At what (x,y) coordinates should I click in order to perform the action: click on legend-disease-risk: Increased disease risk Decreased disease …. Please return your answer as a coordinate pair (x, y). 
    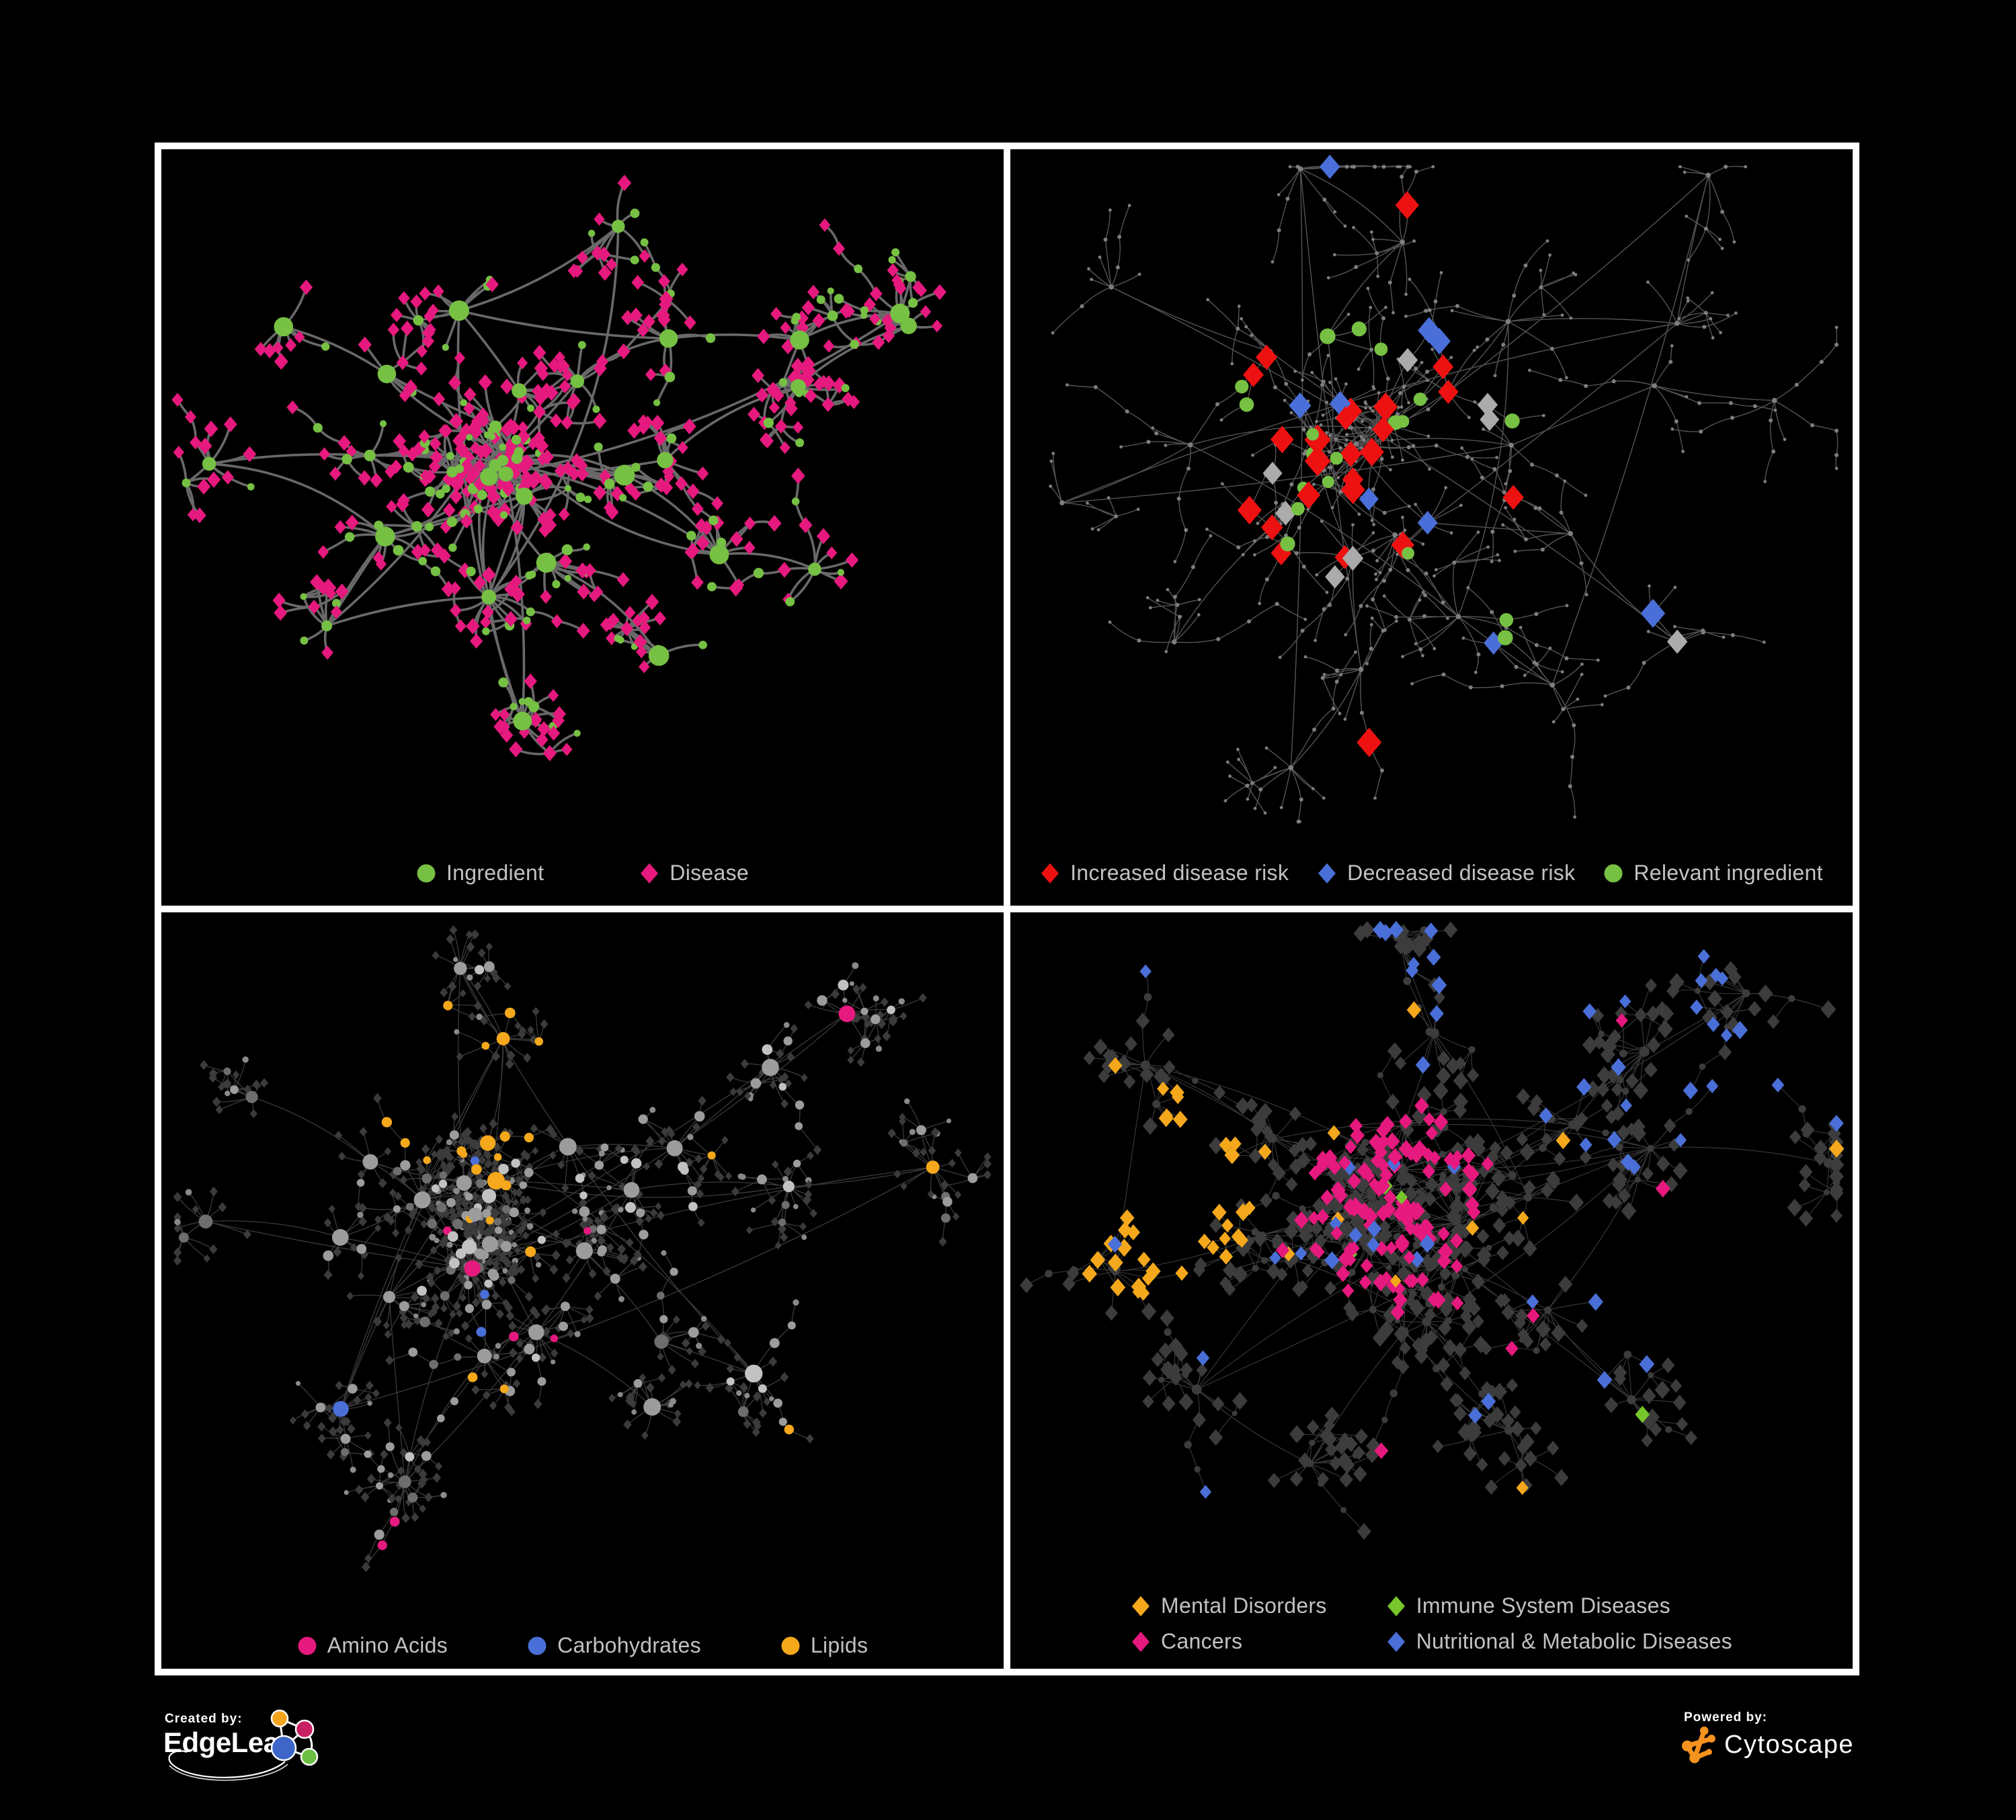
    Looking at the image, I should click on (1431, 873).